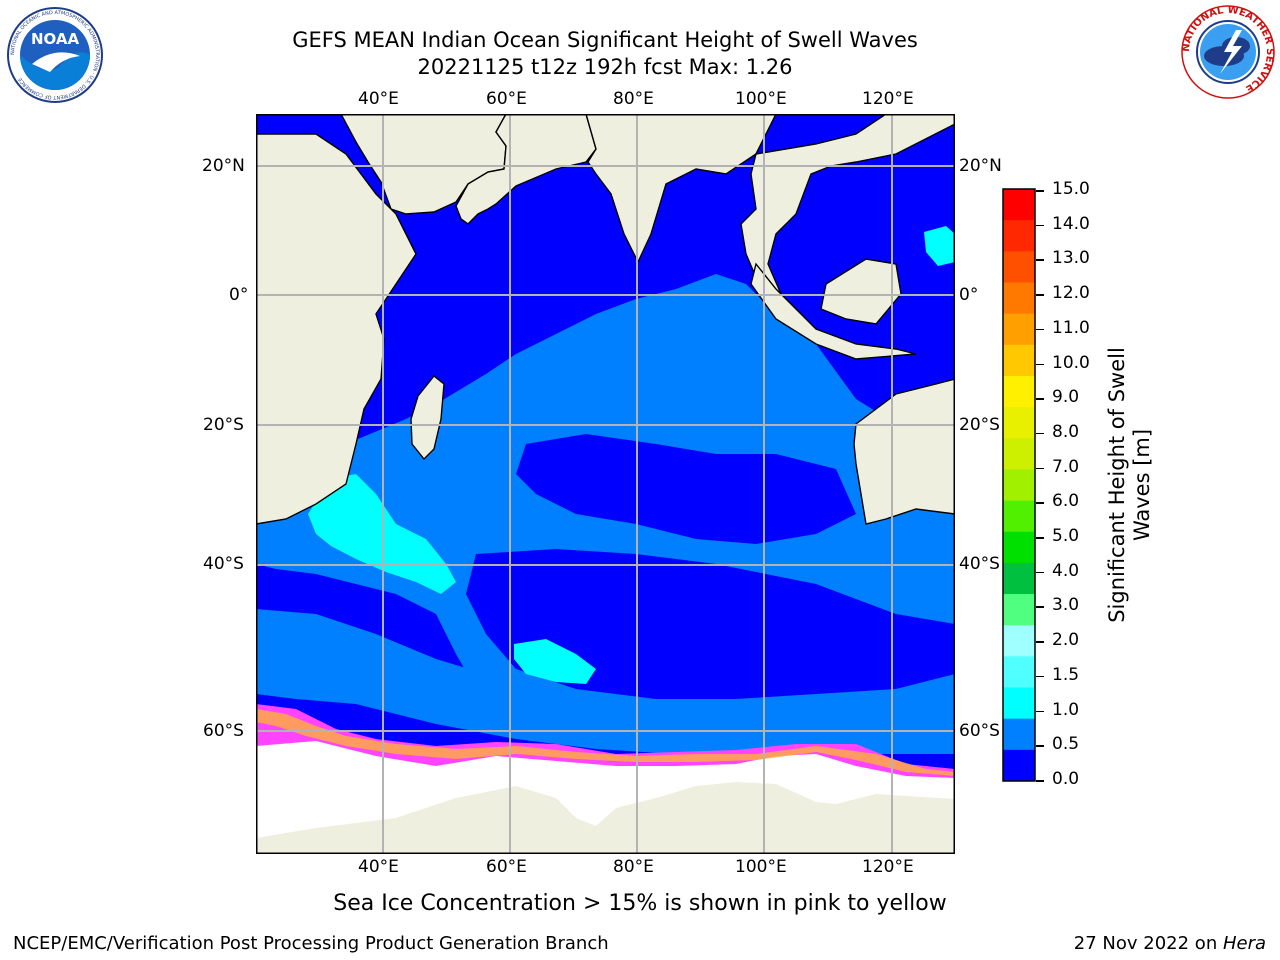 The image size is (1280, 960). What do you see at coordinates (1066, 640) in the screenshot?
I see `colorbar-tick-label: 2.0` at bounding box center [1066, 640].